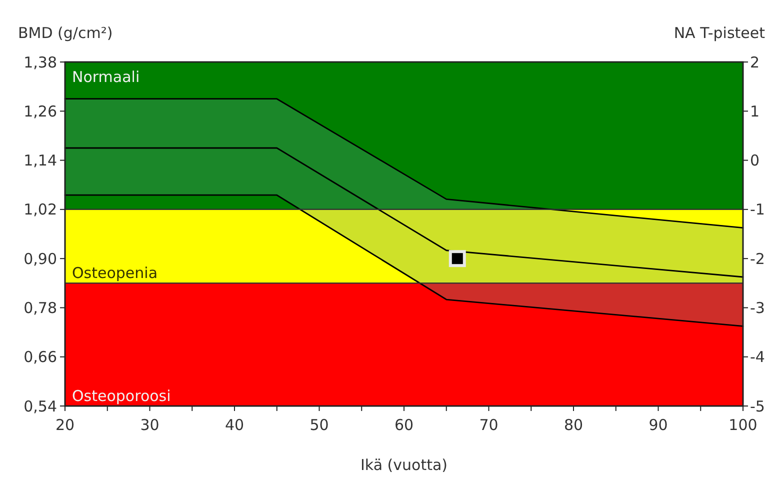 This screenshot has width=778, height=490. I want to click on x-tick-label: 30, so click(150, 425).